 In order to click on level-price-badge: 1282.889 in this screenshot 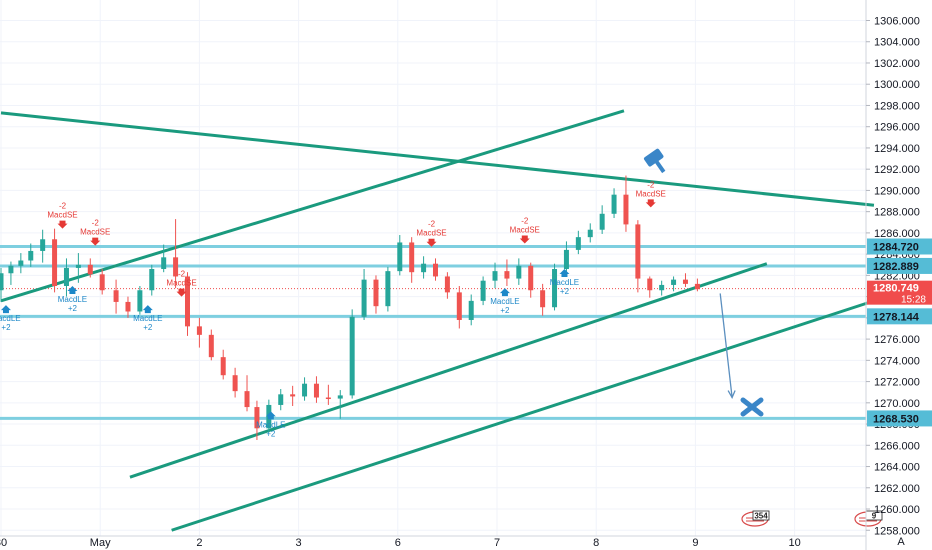, I will do `click(899, 265)`.